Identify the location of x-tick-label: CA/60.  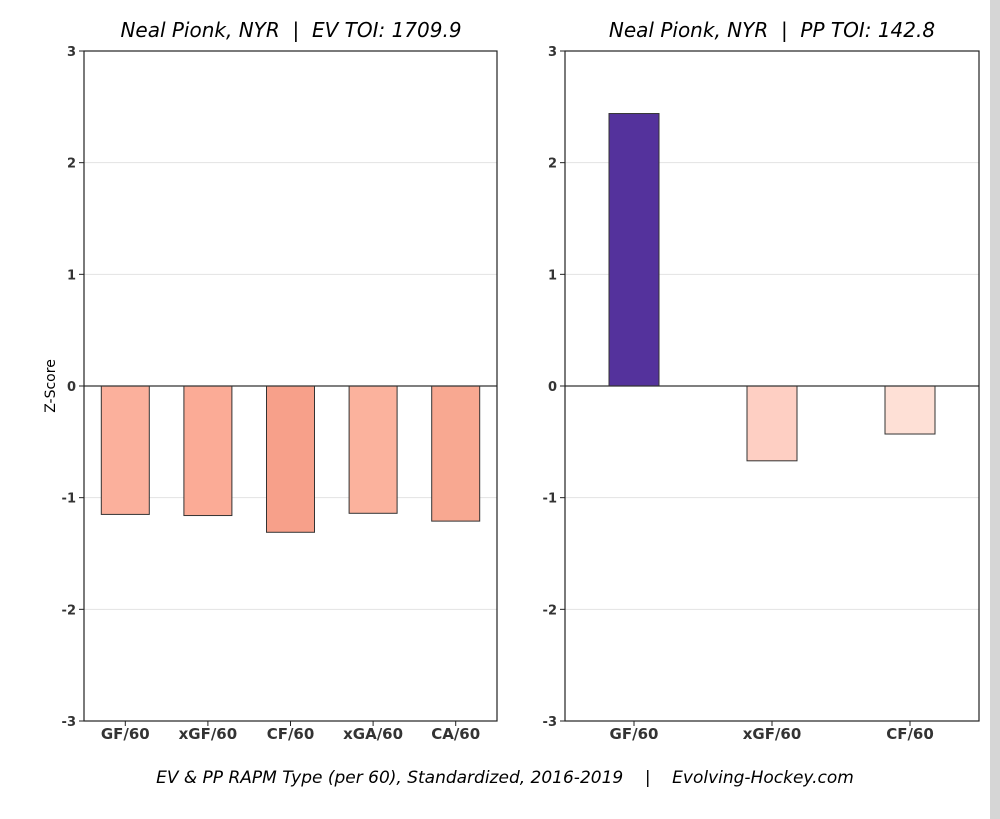
(455, 734).